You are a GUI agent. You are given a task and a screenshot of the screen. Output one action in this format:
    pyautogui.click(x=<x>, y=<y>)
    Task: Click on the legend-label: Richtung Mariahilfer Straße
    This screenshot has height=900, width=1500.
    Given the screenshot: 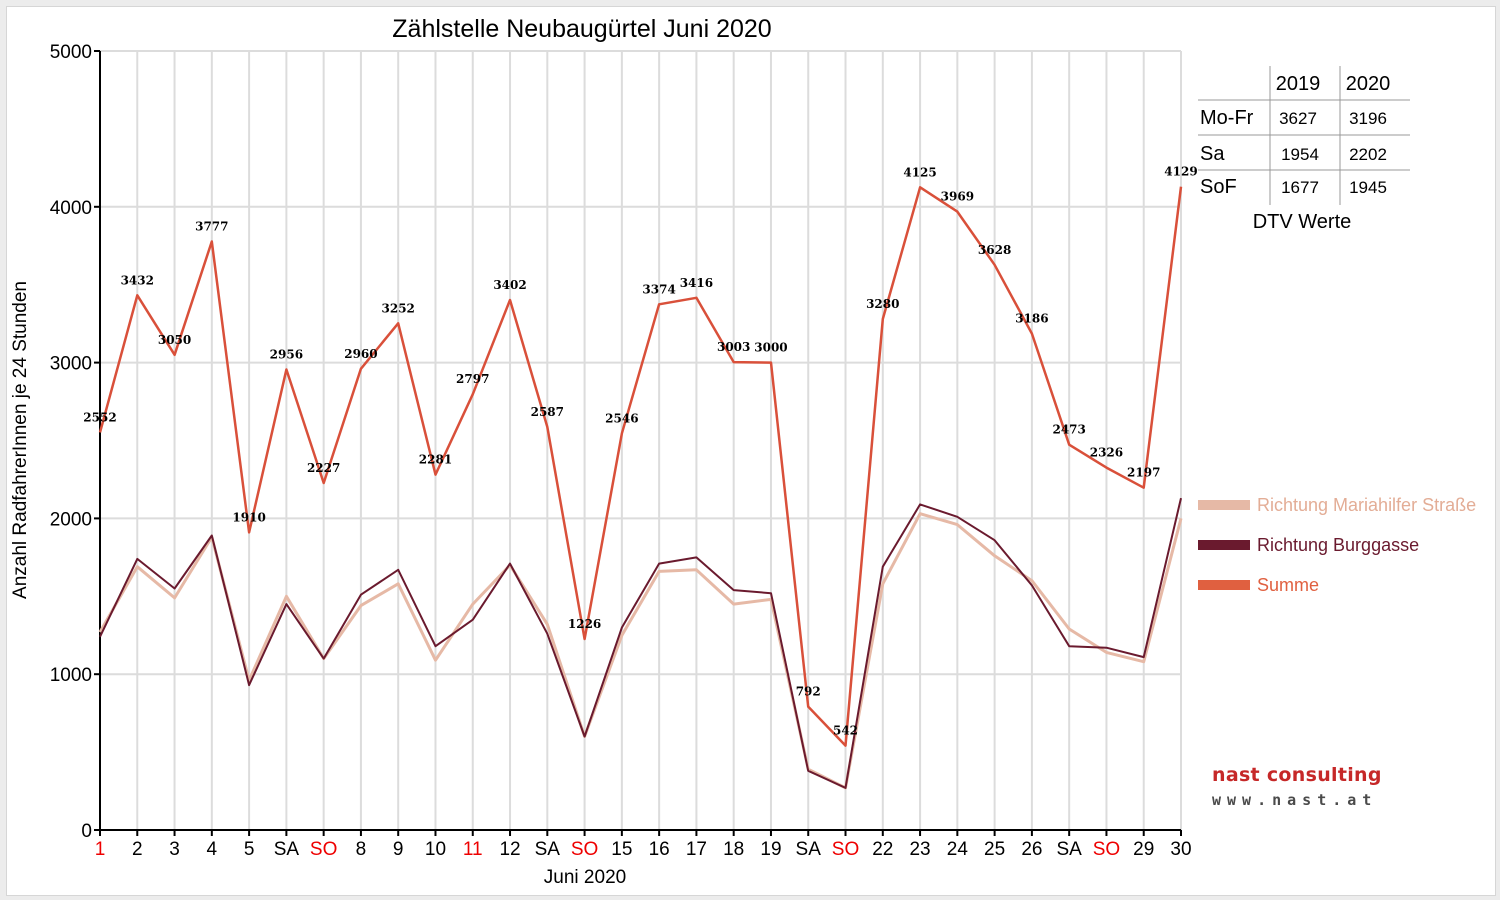 What is the action you would take?
    pyautogui.click(x=1366, y=505)
    